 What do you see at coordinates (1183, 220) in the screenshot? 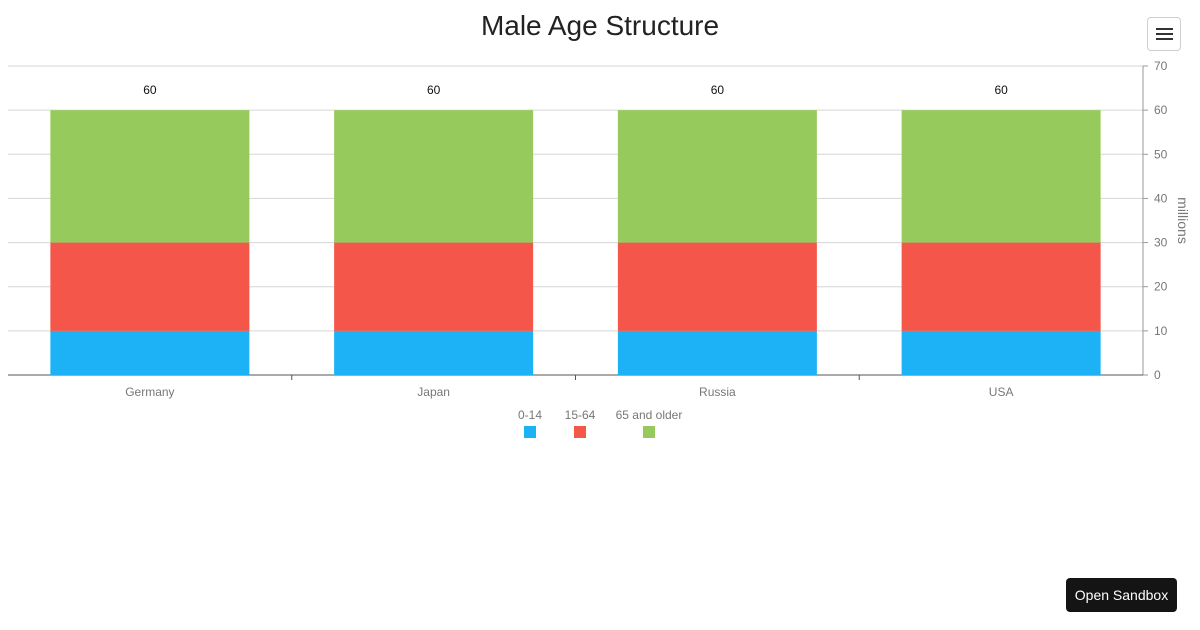
I see `y-axis-title: millions` at bounding box center [1183, 220].